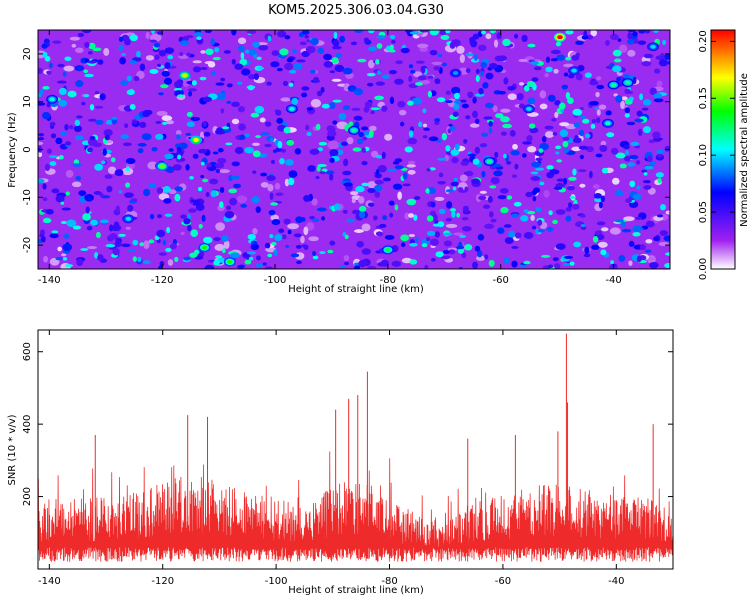  I want to click on y-tick-label: 0, so click(27, 149).